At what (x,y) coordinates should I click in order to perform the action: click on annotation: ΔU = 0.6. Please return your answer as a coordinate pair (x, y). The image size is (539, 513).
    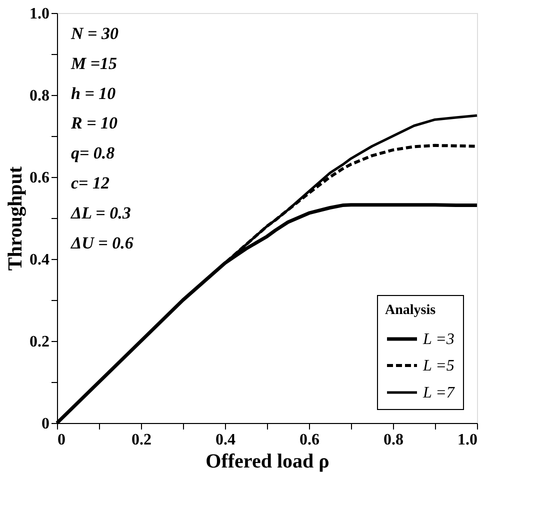
    Looking at the image, I should click on (102, 242).